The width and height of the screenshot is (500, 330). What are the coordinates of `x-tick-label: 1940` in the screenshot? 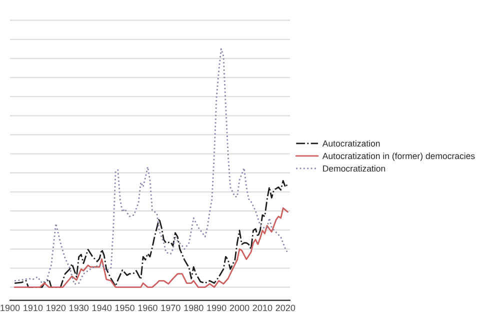 It's located at (102, 308).